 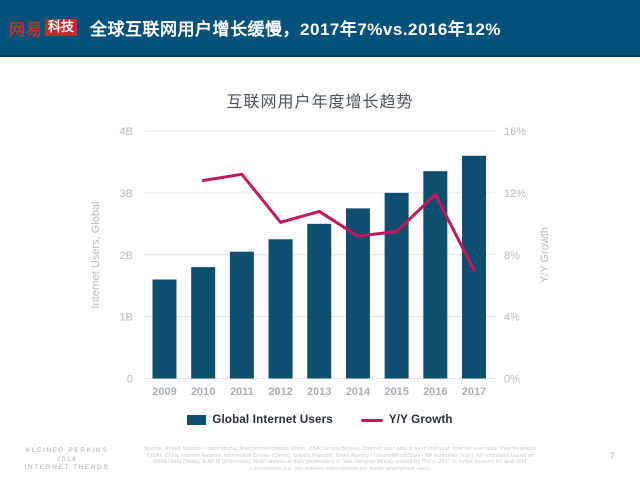 What do you see at coordinates (272, 420) in the screenshot?
I see `legend-bar-label: Global Internet Users` at bounding box center [272, 420].